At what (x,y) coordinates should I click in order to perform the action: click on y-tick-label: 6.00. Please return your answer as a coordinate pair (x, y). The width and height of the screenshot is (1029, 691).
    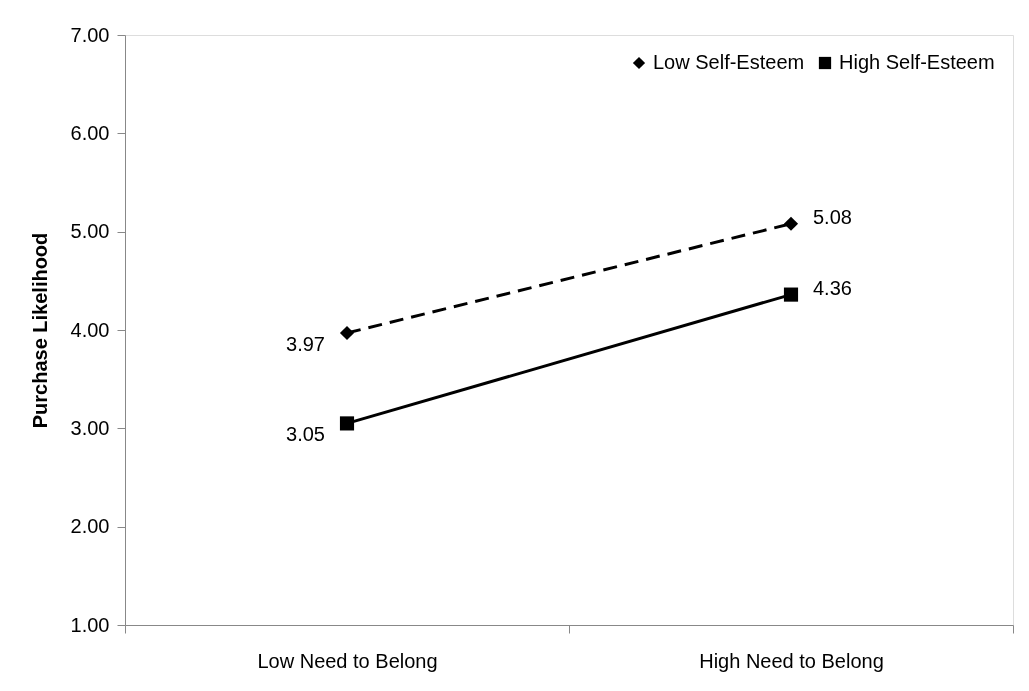
    Looking at the image, I should click on (90, 132).